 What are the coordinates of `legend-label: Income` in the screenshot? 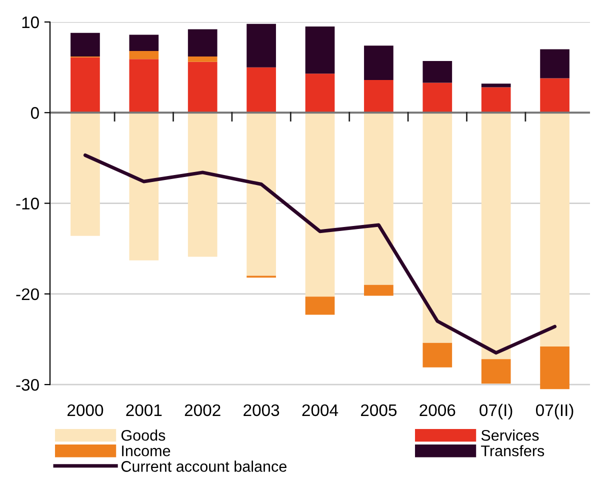 It's located at (146, 451).